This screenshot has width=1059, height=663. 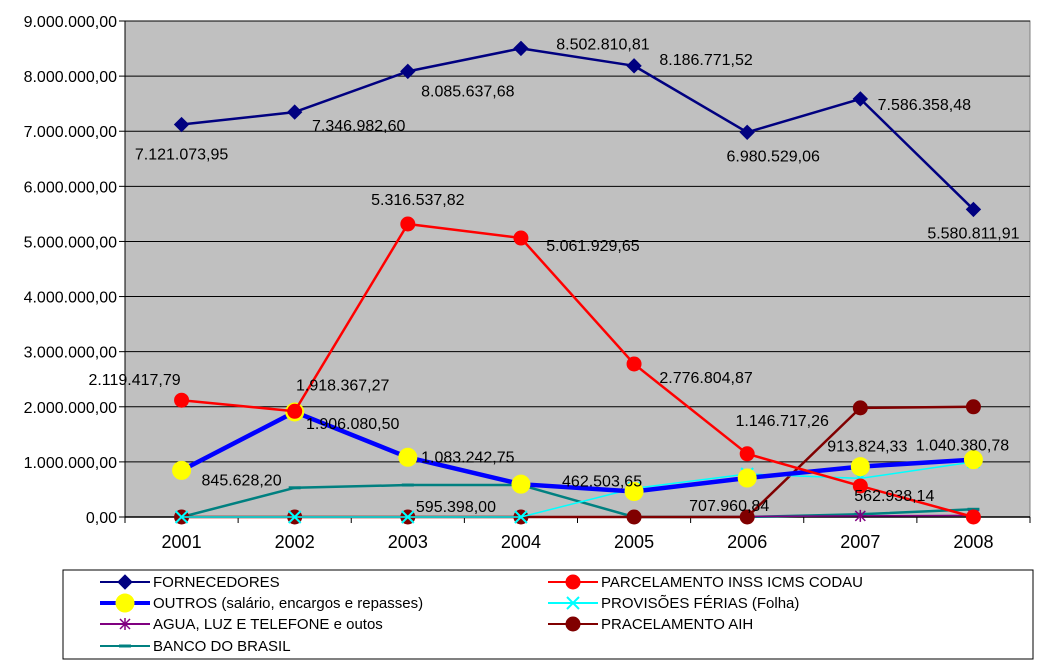 I want to click on x-tick-label: 2004, so click(x=521, y=542).